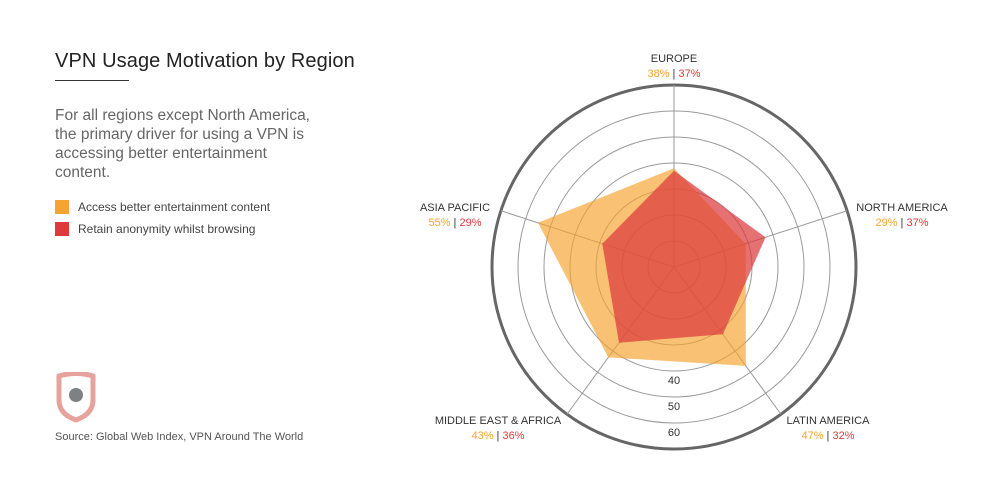 Image resolution: width=1000 pixels, height=500 pixels. Describe the element at coordinates (205, 61) in the screenshot. I see `chart-title: VPN Usage Motivation by Region` at that location.